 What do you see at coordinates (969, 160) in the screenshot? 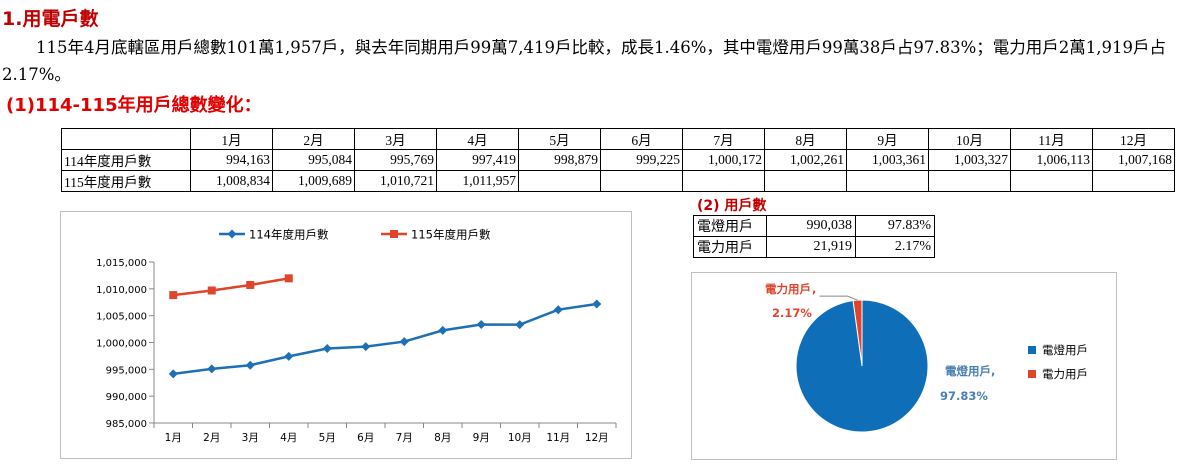
I see `table-cell: 1,003,327` at bounding box center [969, 160].